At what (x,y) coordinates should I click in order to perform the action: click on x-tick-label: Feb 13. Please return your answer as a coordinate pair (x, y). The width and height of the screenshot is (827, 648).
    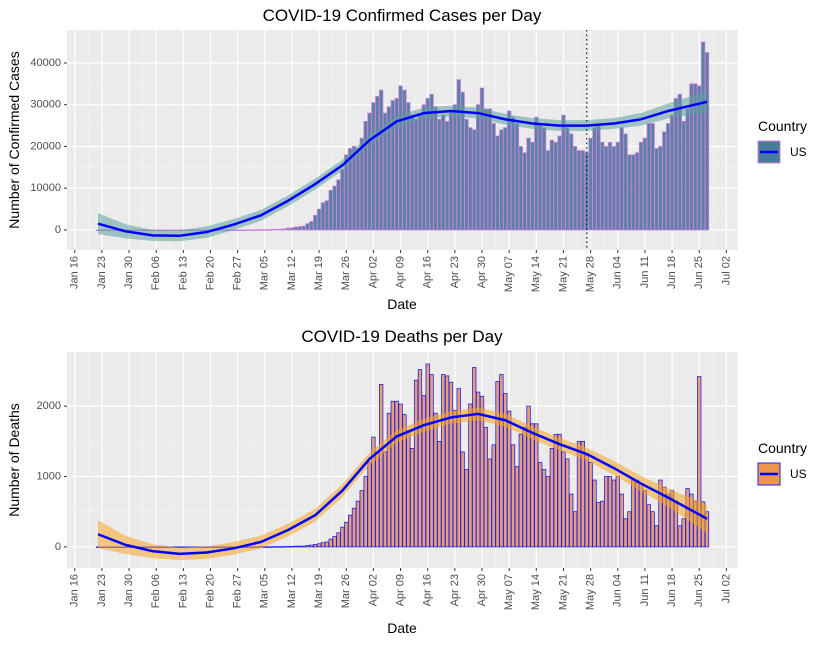
    Looking at the image, I should click on (183, 591).